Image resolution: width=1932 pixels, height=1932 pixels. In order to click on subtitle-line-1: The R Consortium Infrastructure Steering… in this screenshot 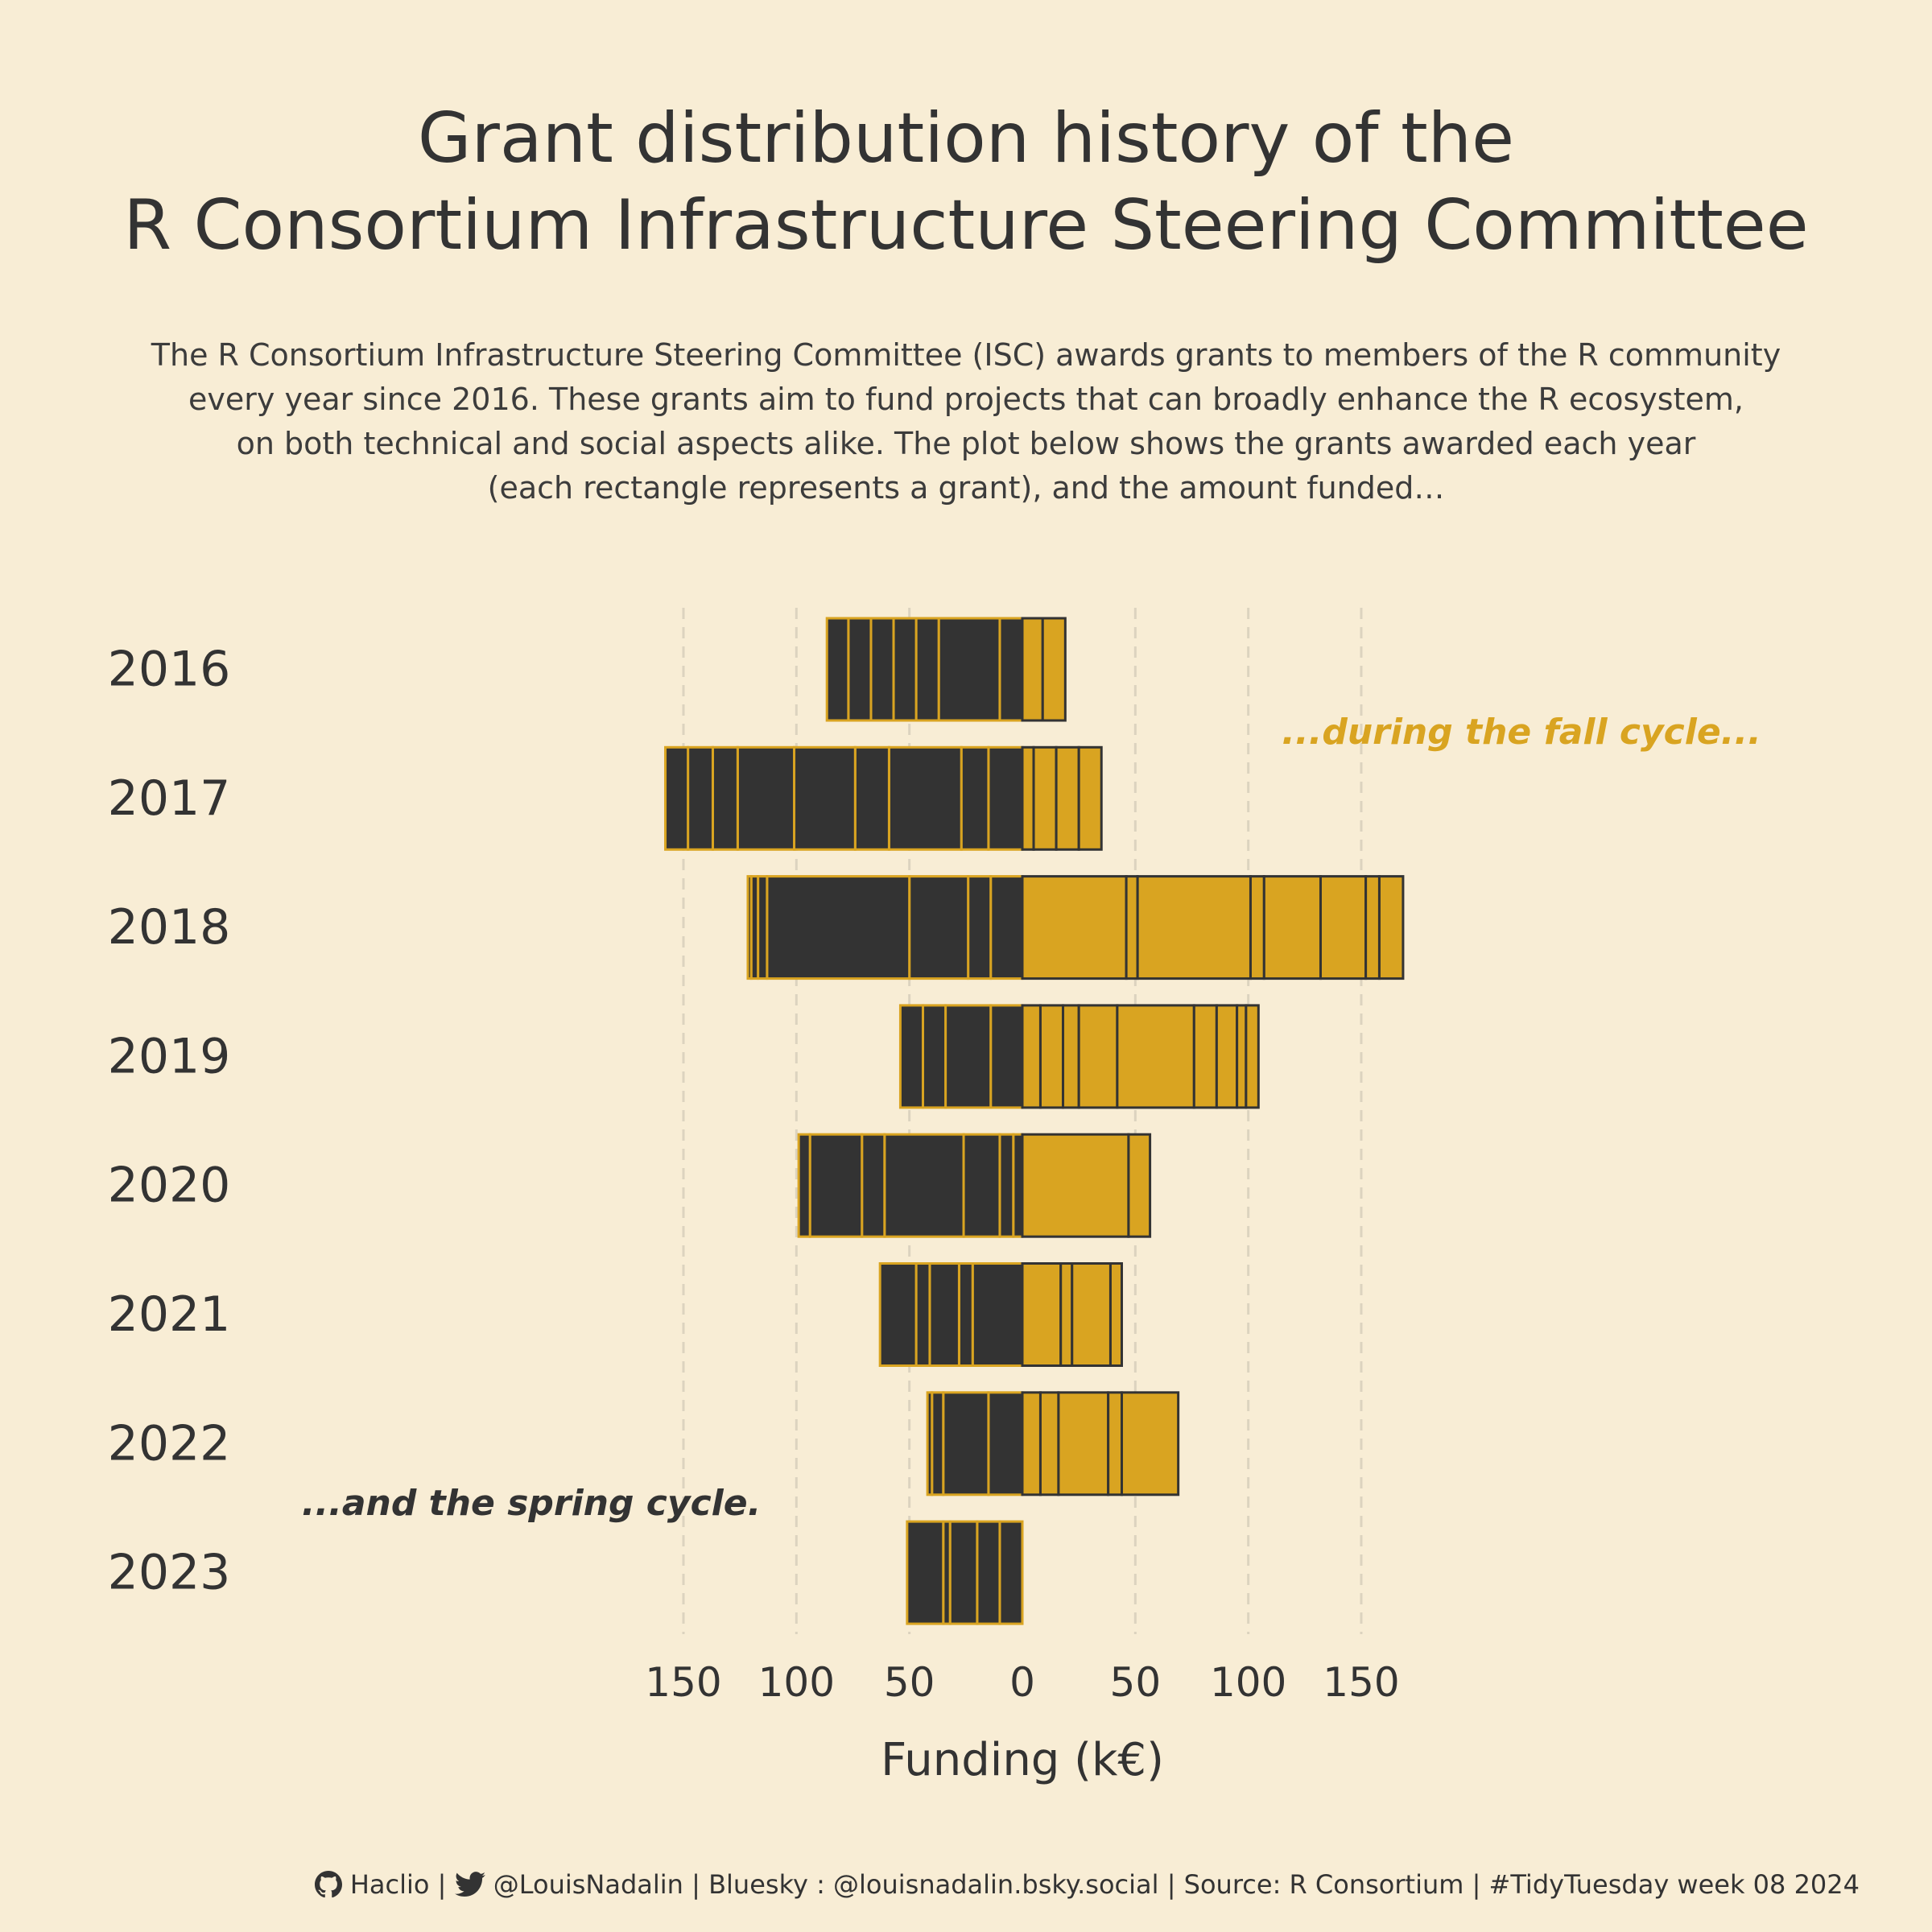, I will do `click(966, 355)`.